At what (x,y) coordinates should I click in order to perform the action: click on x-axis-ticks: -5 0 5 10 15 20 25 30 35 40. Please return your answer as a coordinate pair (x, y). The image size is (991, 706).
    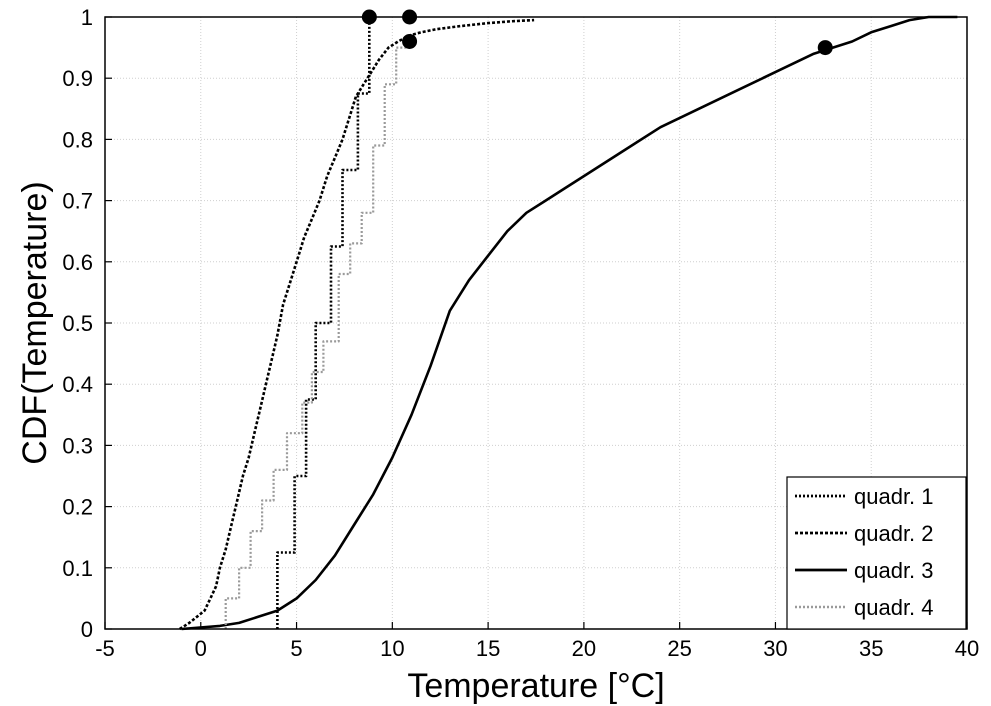
    Looking at the image, I should click on (537, 641).